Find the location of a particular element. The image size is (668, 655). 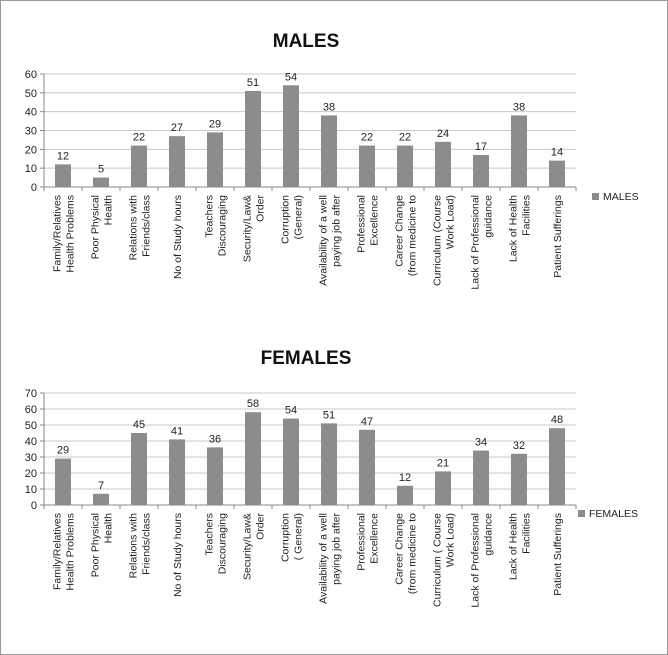

males-category-line-lack-of-professional-0: Lack of Professional is located at coordinates (476, 242).